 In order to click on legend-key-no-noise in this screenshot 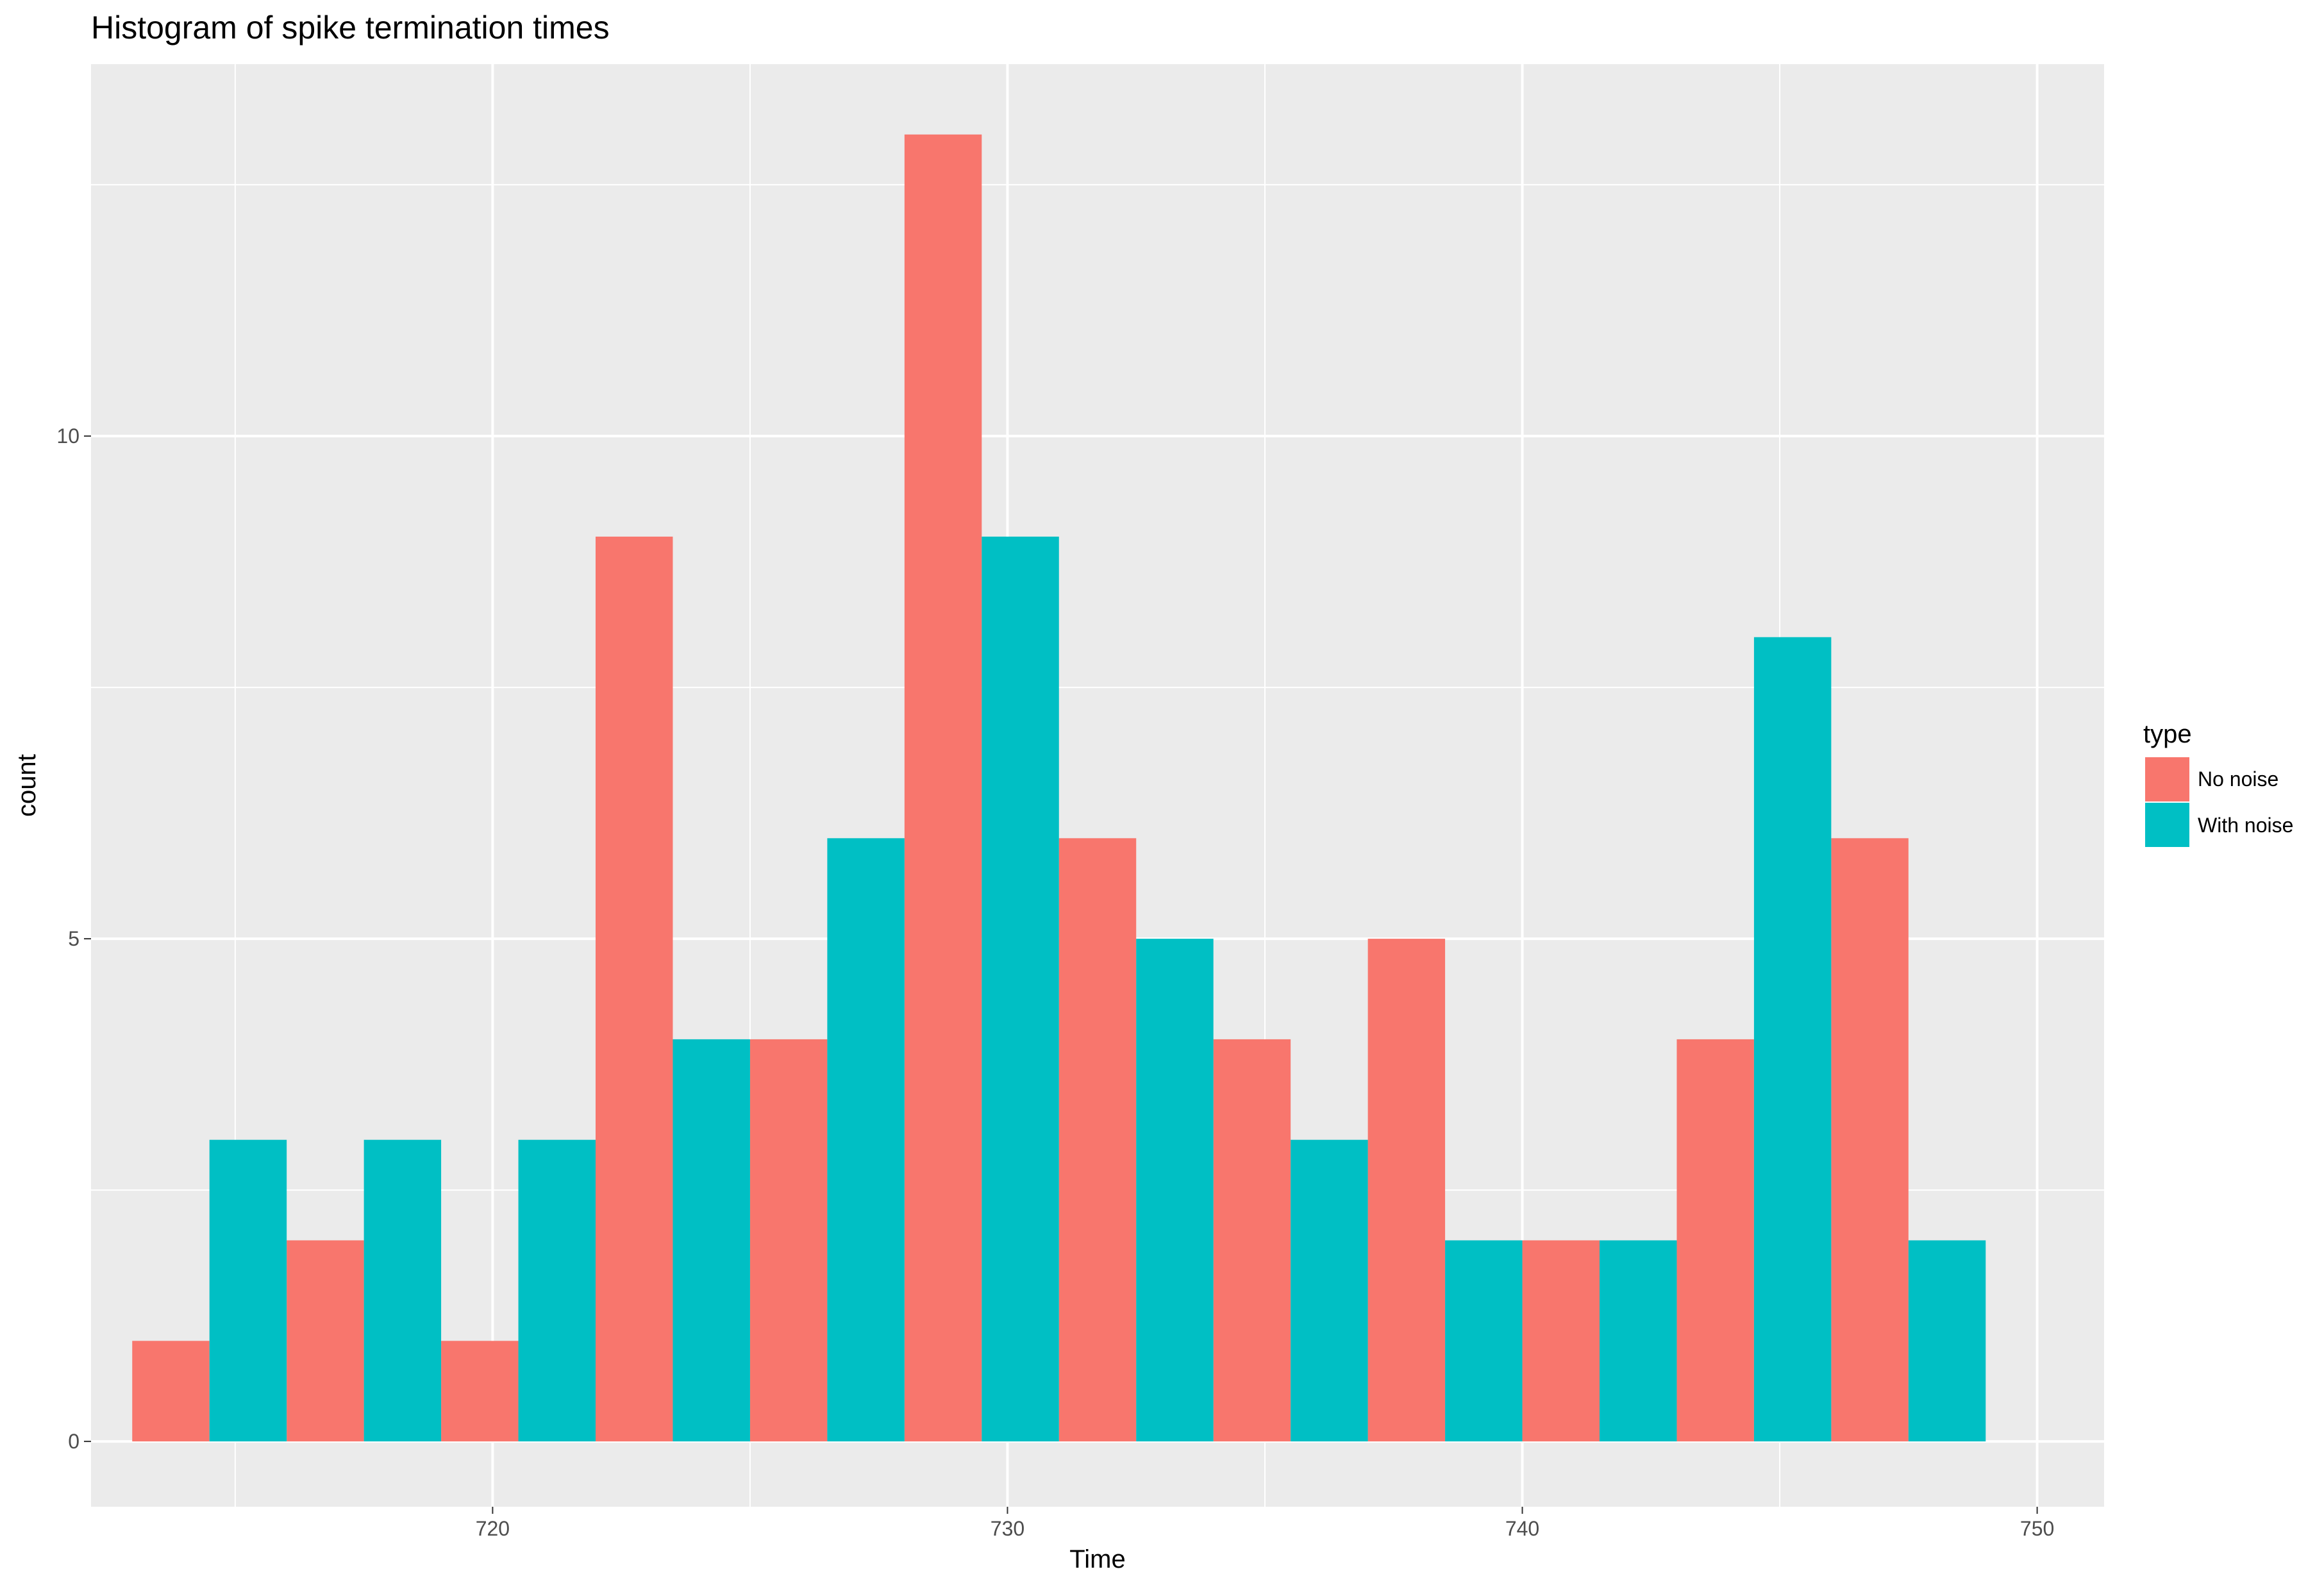, I will do `click(2167, 779)`.